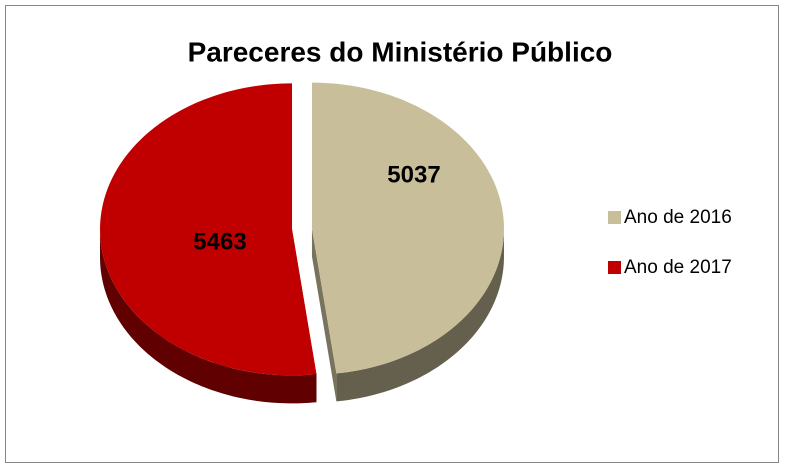 This screenshot has height=470, width=786. I want to click on legend-label: Ano de 2017, so click(678, 267).